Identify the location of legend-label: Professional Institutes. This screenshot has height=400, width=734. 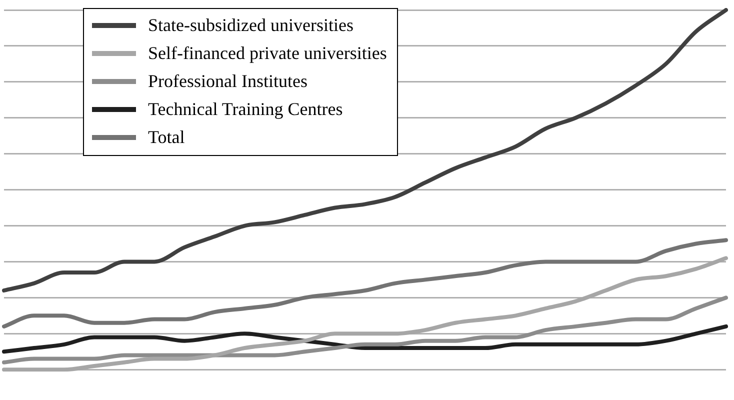
(228, 81).